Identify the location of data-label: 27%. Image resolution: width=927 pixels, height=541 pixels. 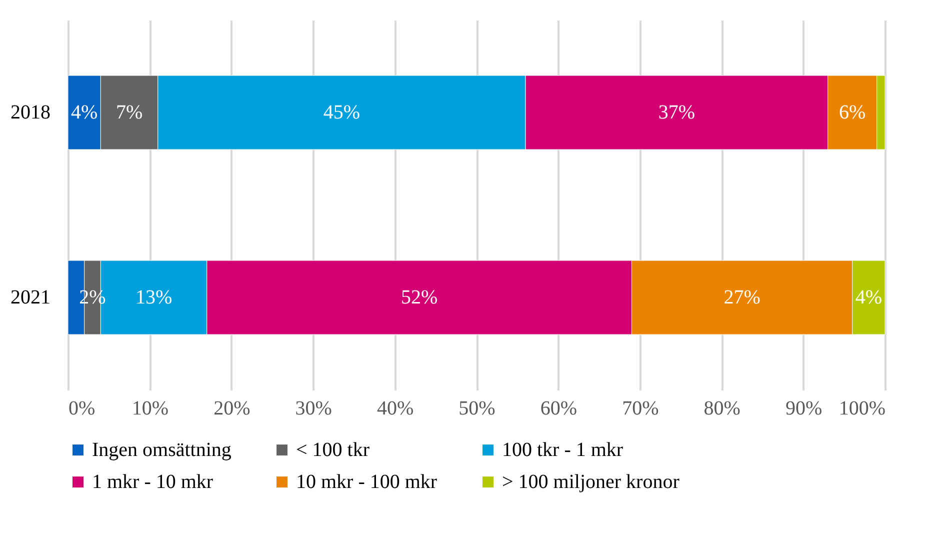
(742, 297).